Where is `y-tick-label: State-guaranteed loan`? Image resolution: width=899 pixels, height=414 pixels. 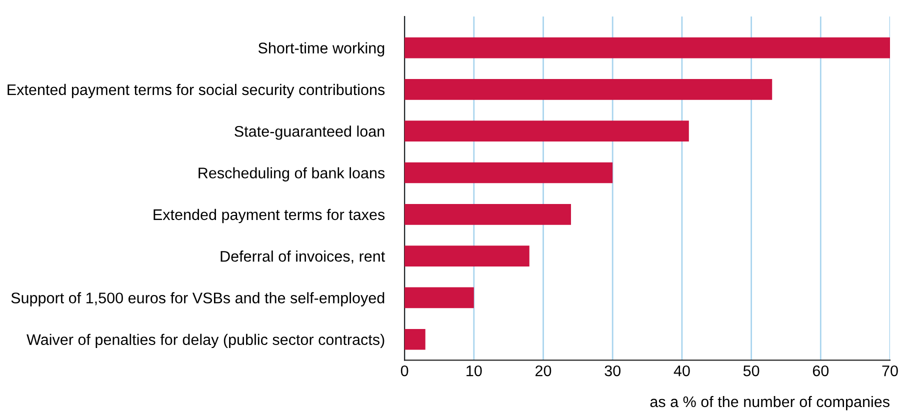 y-tick-label: State-guaranteed loan is located at coordinates (309, 133).